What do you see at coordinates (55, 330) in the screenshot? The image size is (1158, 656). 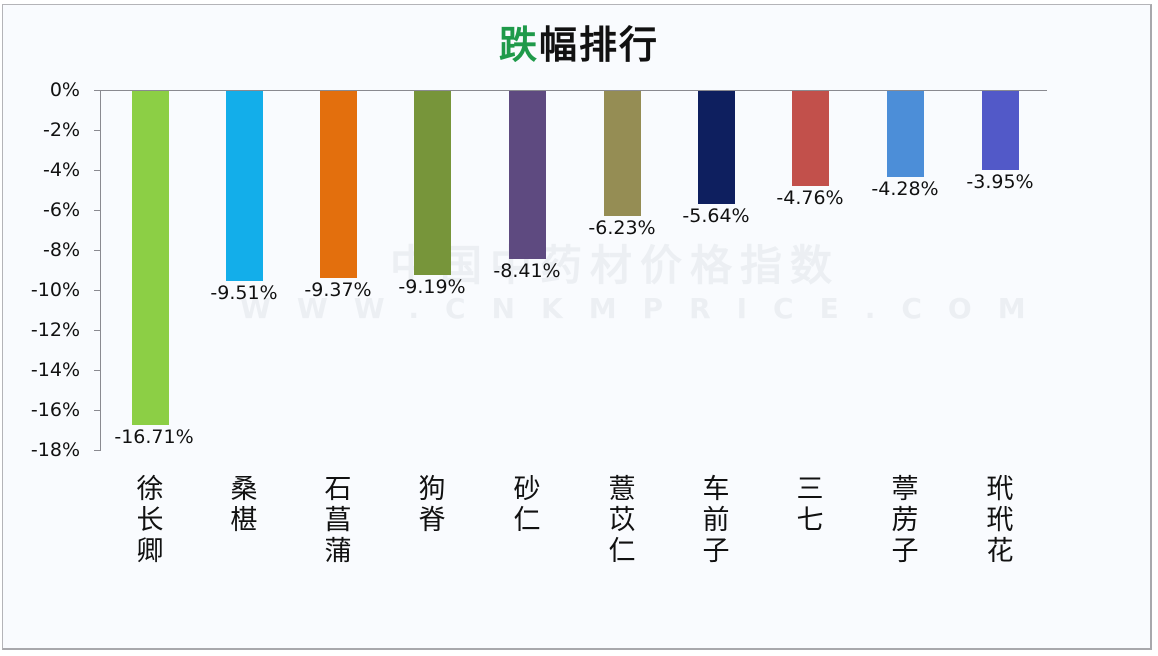 I see `y-tick-label: -12%` at bounding box center [55, 330].